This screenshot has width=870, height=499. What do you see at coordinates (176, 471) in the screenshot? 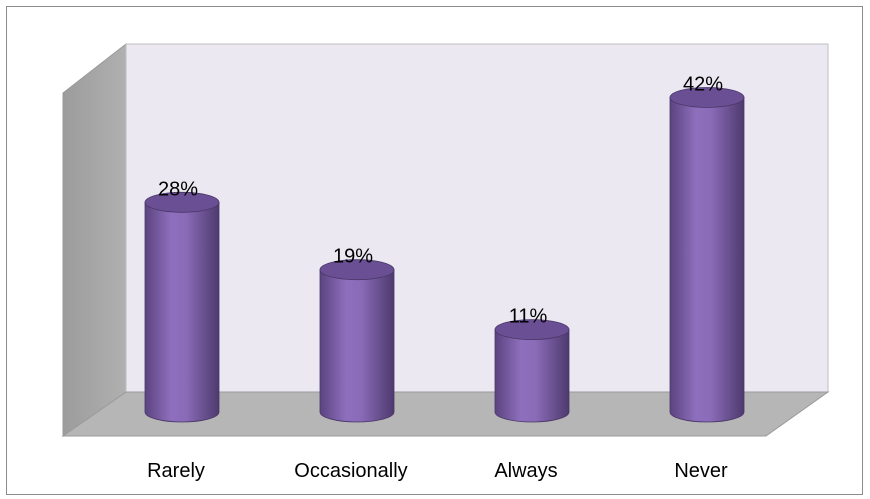
I see `category-label-rarely: Rarely` at bounding box center [176, 471].